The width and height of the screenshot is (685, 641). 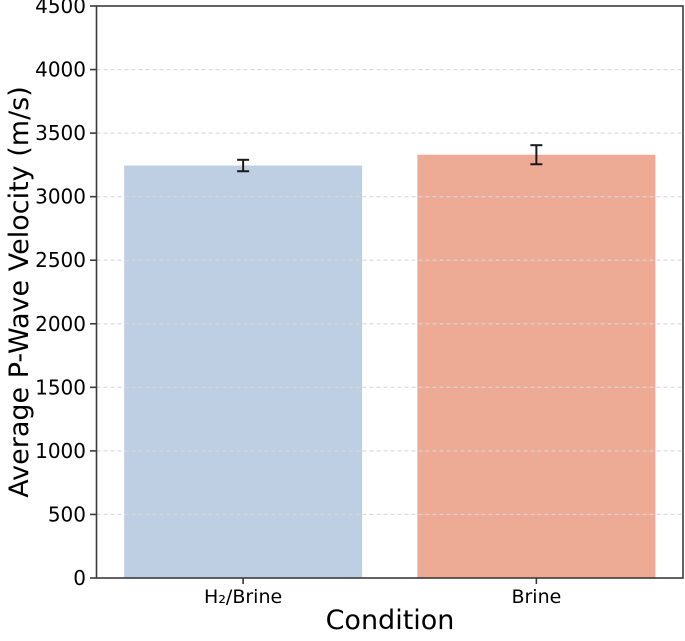 I want to click on y-tick-label-4000: 4000, so click(x=60, y=70).